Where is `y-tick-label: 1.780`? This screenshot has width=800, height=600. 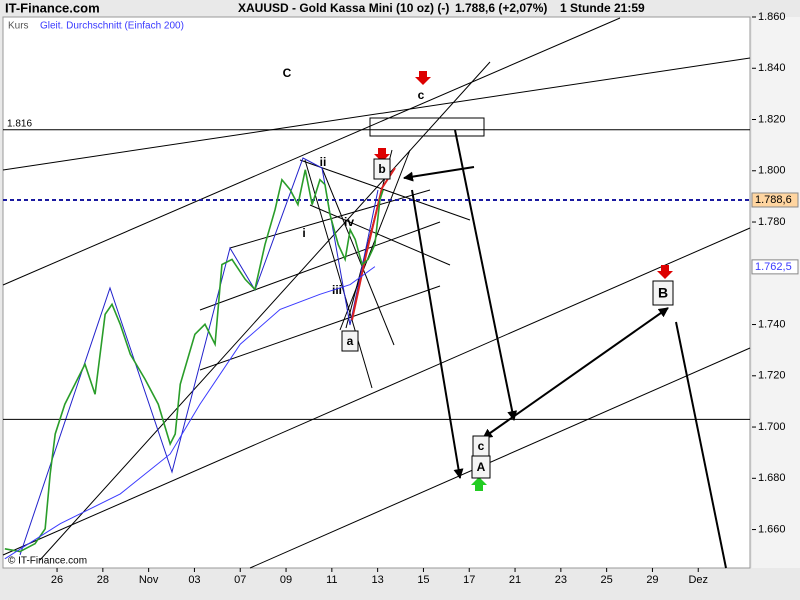 y-tick-label: 1.780 is located at coordinates (772, 222).